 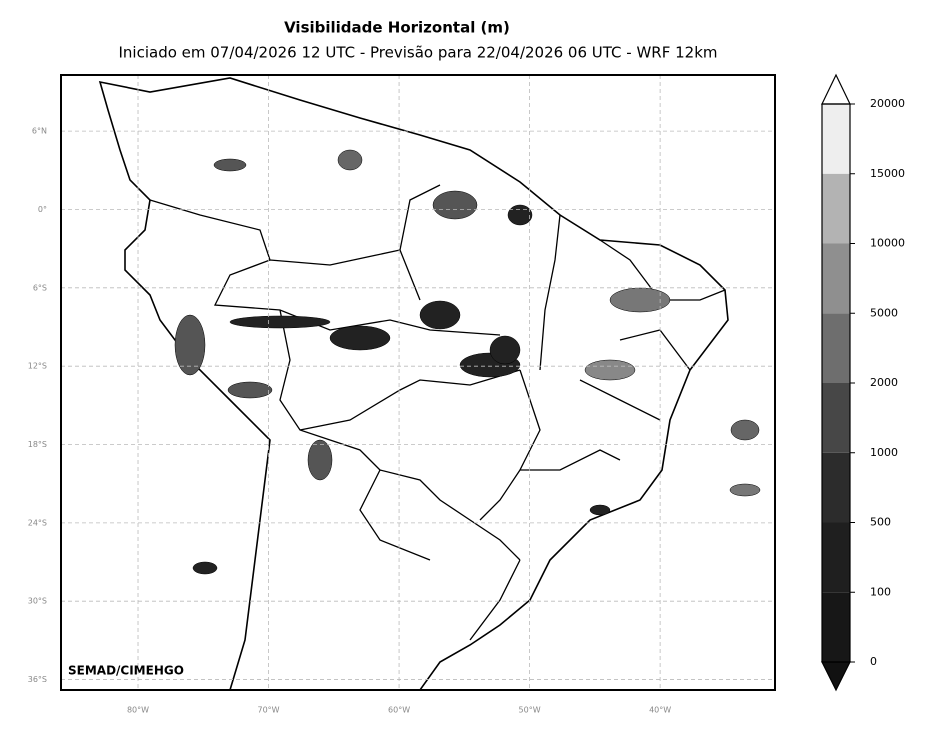 I want to click on x-tick-label: 70°W, so click(x=268, y=710).